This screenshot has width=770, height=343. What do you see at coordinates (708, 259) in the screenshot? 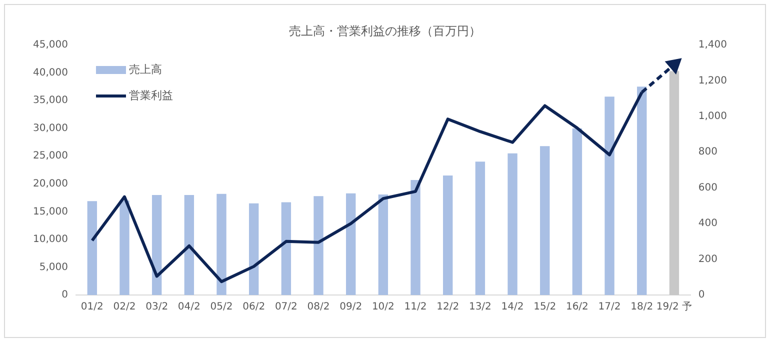
I see `y2-tick-label: 200` at bounding box center [708, 259].